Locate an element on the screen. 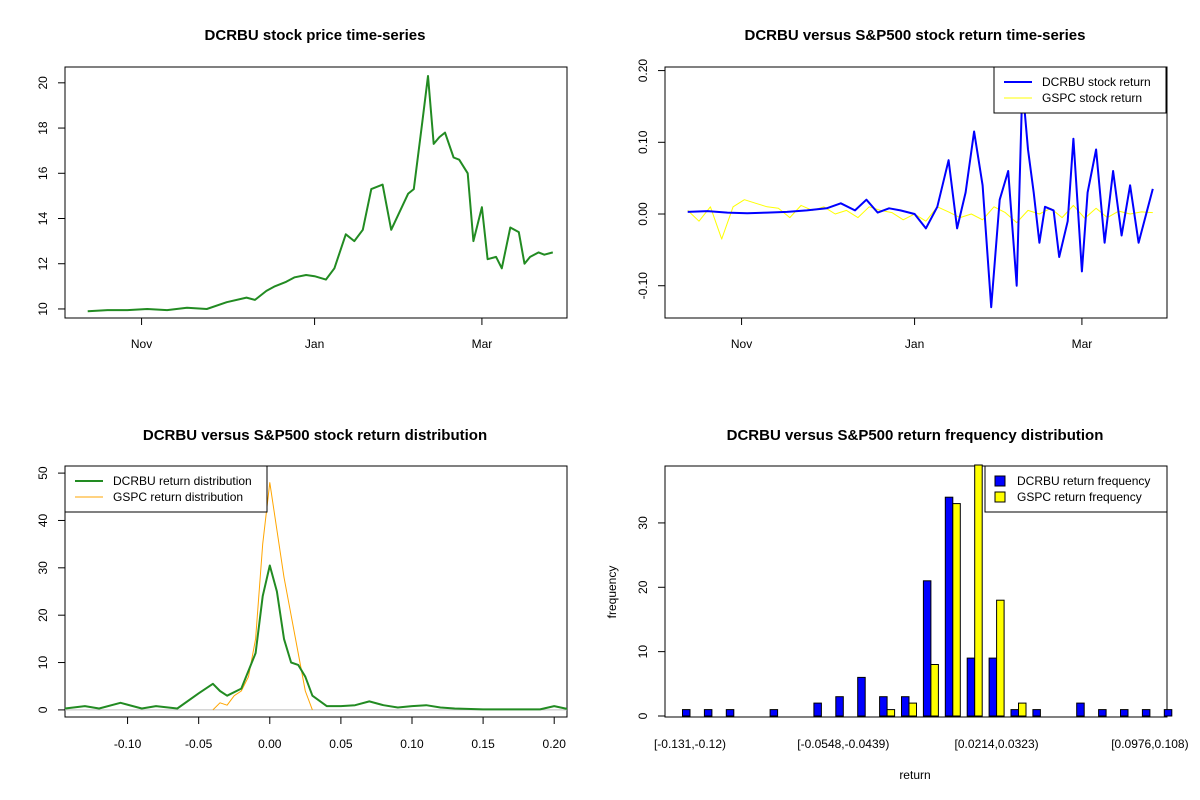  legend-label: DCRBU stock return is located at coordinates (1096, 82).